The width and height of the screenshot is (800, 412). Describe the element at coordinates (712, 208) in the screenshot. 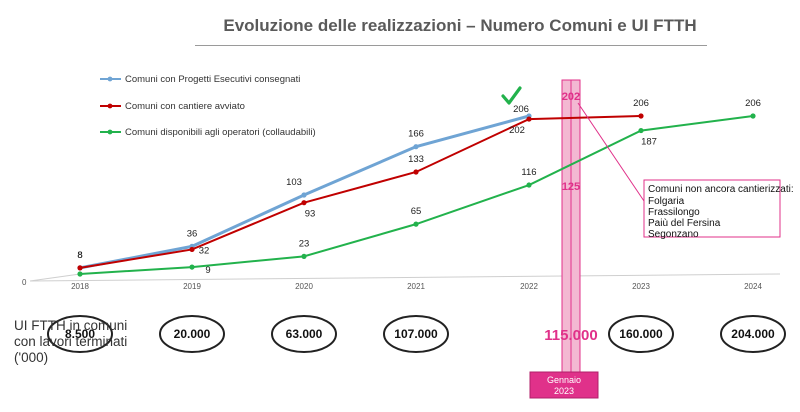

I see `annotation-box` at that location.